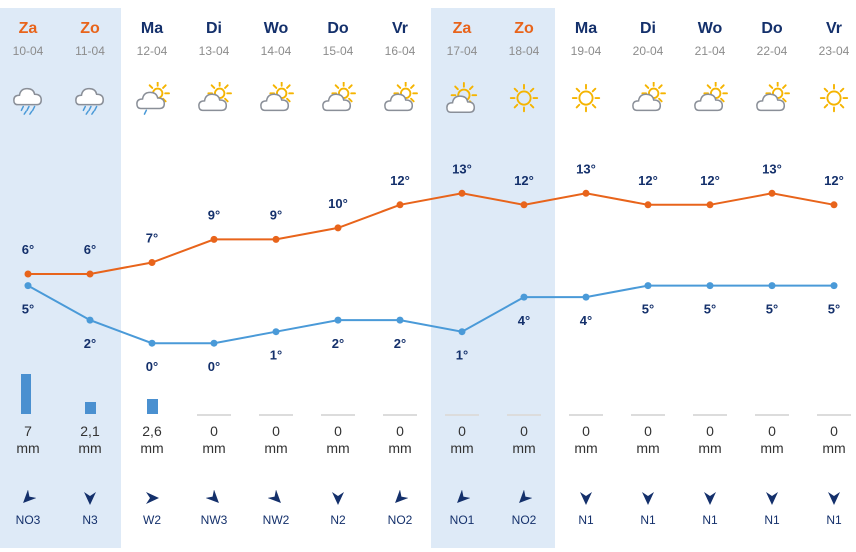 This screenshot has width=856, height=552. I want to click on day-date: 23-04, so click(834, 51).